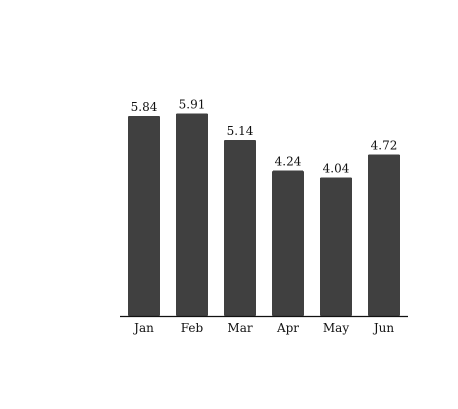 This screenshot has height=409, width=458. What do you see at coordinates (263, 328) in the screenshot?
I see `x-tick-labels: Jan Feb Mar Apr May Jun` at bounding box center [263, 328].